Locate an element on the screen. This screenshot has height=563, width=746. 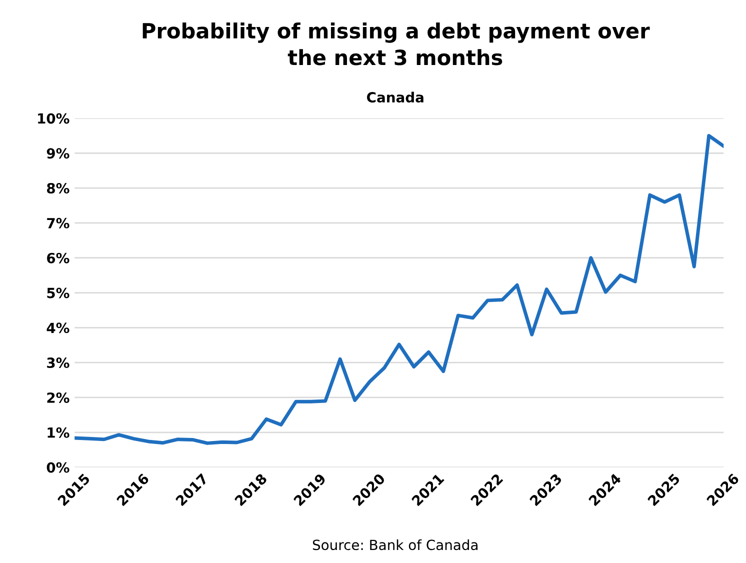
y-tick-label: 7% is located at coordinates (58, 223).